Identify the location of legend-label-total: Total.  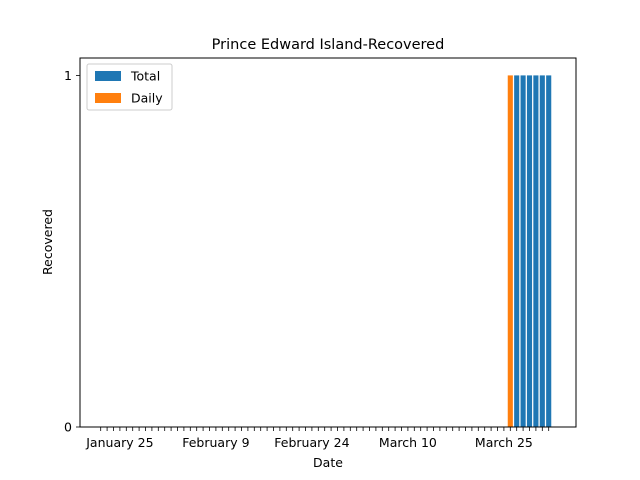
(145, 76).